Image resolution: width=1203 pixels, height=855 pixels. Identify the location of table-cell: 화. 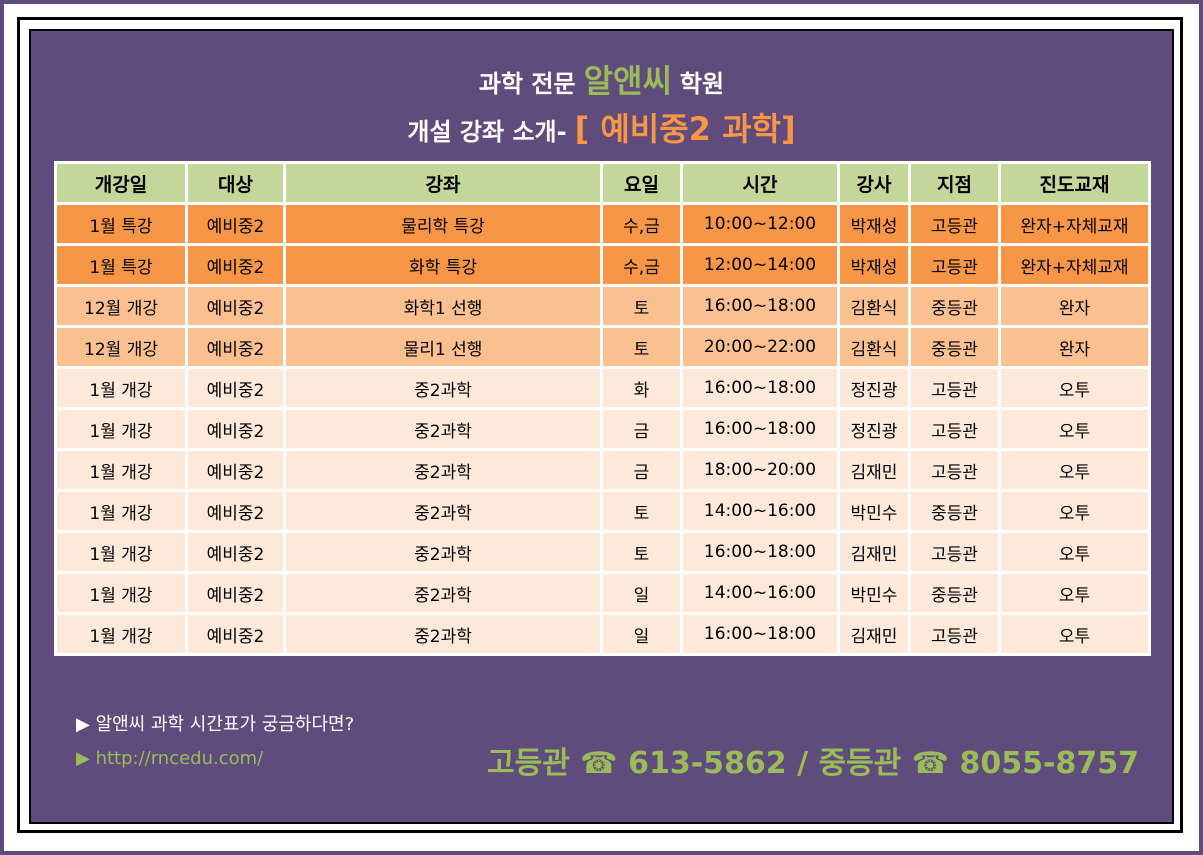
(641, 388).